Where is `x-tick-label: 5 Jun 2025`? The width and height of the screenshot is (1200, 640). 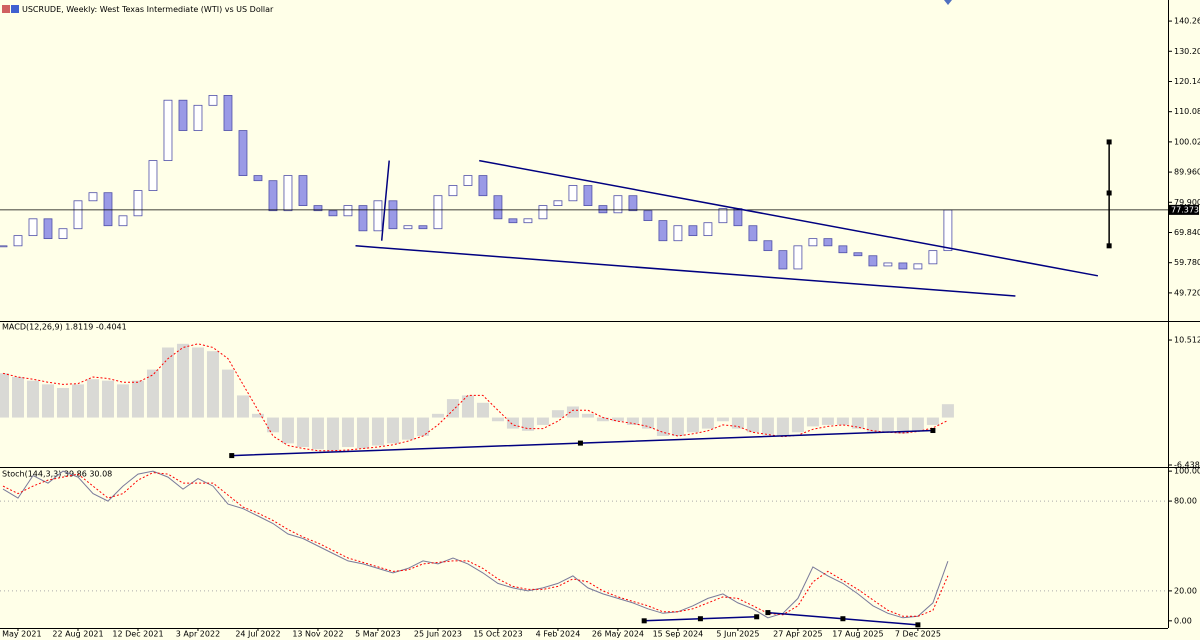
x-tick-label: 5 Jun 2025 is located at coordinates (737, 634).